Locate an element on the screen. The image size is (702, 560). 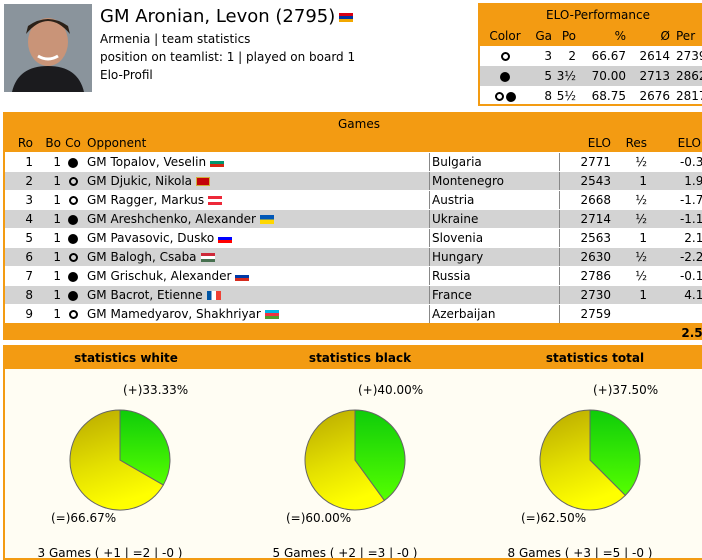
opponent-elo: 2543 is located at coordinates (595, 181).